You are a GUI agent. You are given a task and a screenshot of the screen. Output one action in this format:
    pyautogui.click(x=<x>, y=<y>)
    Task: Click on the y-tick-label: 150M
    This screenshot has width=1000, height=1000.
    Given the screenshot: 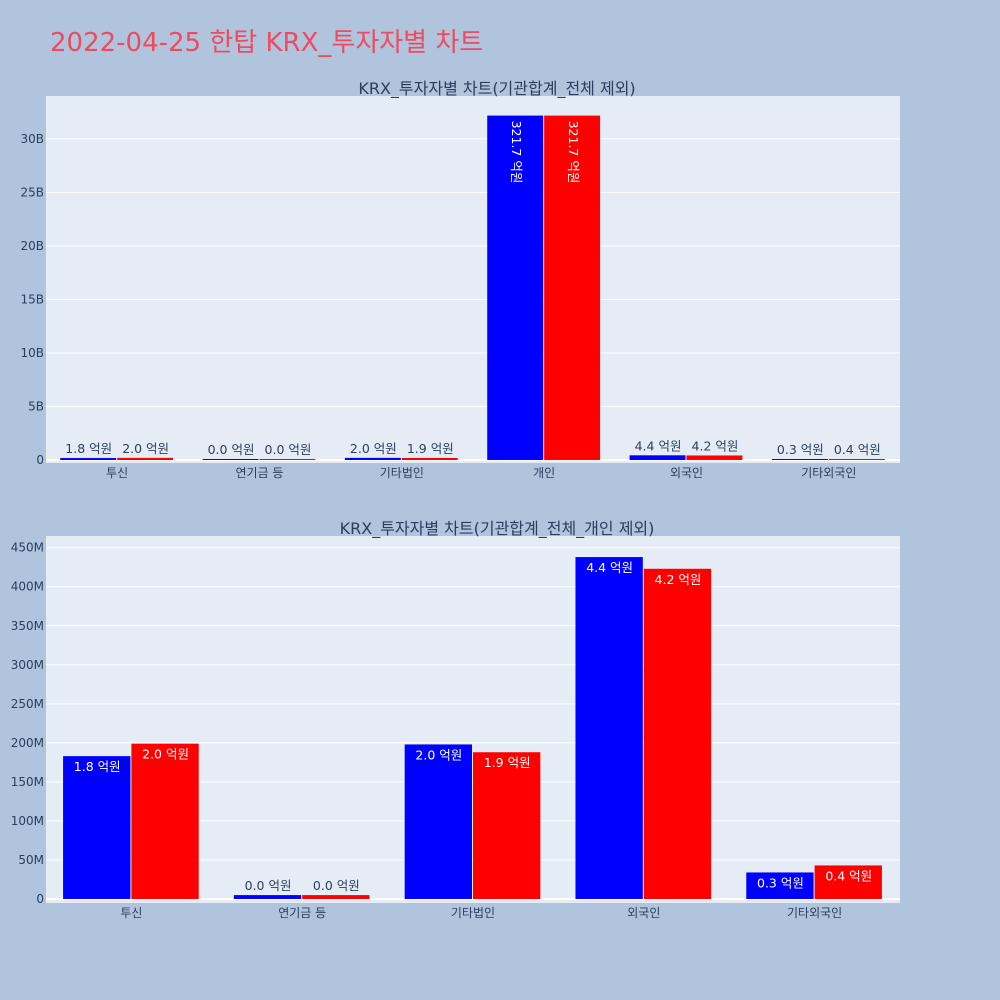 What is the action you would take?
    pyautogui.click(x=27, y=782)
    